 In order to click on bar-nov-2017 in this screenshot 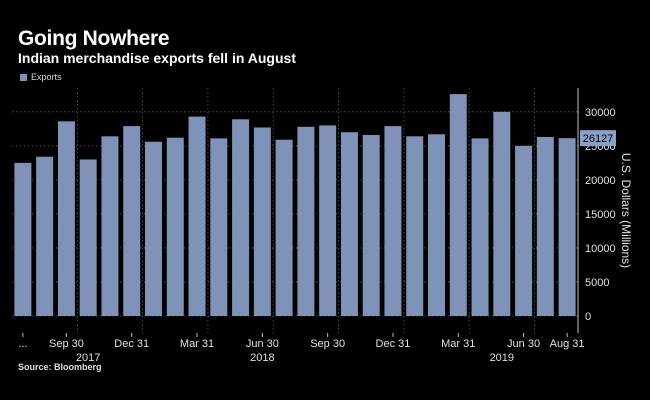, I will do `click(110, 226)`.